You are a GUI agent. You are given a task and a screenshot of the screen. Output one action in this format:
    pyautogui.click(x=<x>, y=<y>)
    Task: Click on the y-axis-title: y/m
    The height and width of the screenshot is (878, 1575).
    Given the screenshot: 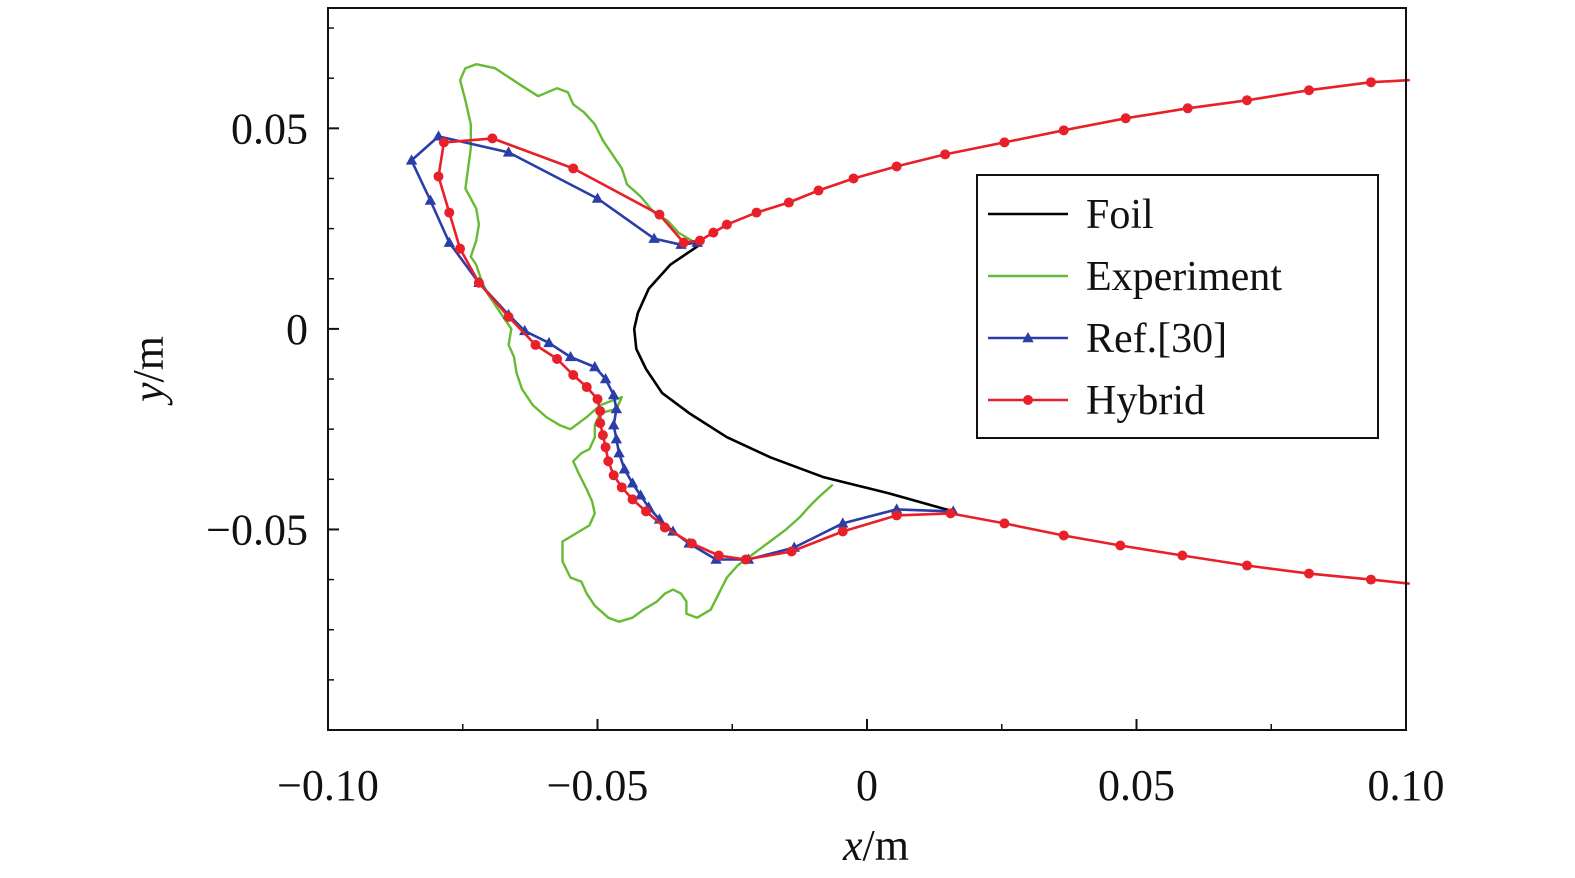 What is the action you would take?
    pyautogui.click(x=148, y=371)
    